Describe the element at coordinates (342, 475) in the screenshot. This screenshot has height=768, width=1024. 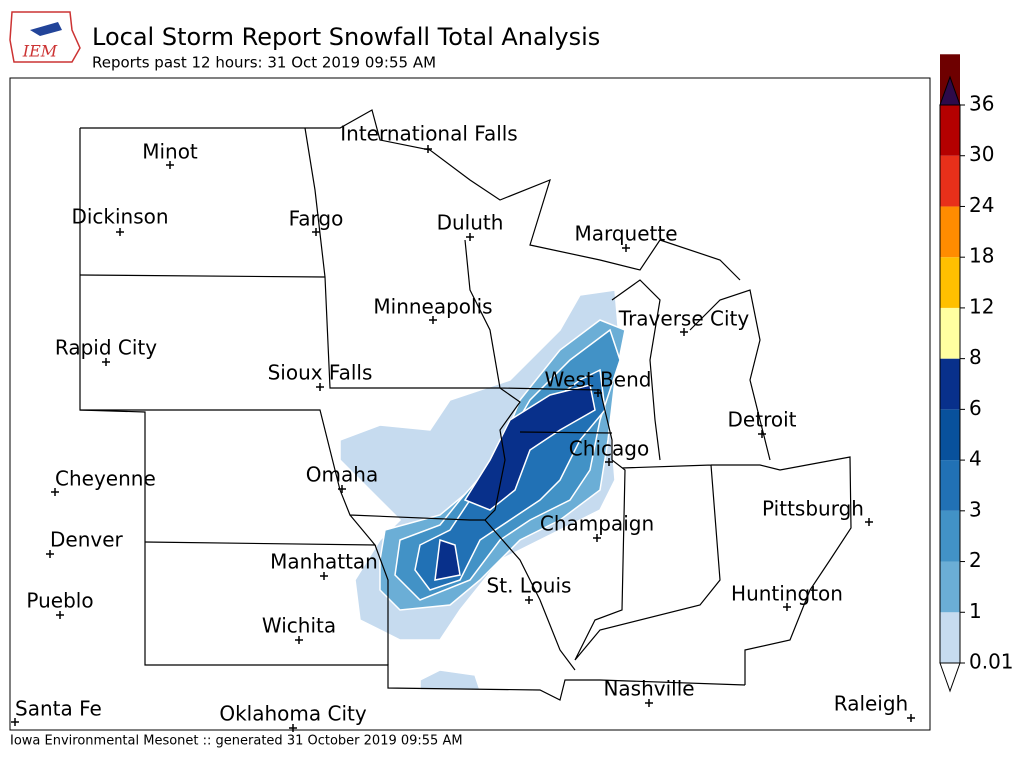
I see `city-label: Omaha` at that location.